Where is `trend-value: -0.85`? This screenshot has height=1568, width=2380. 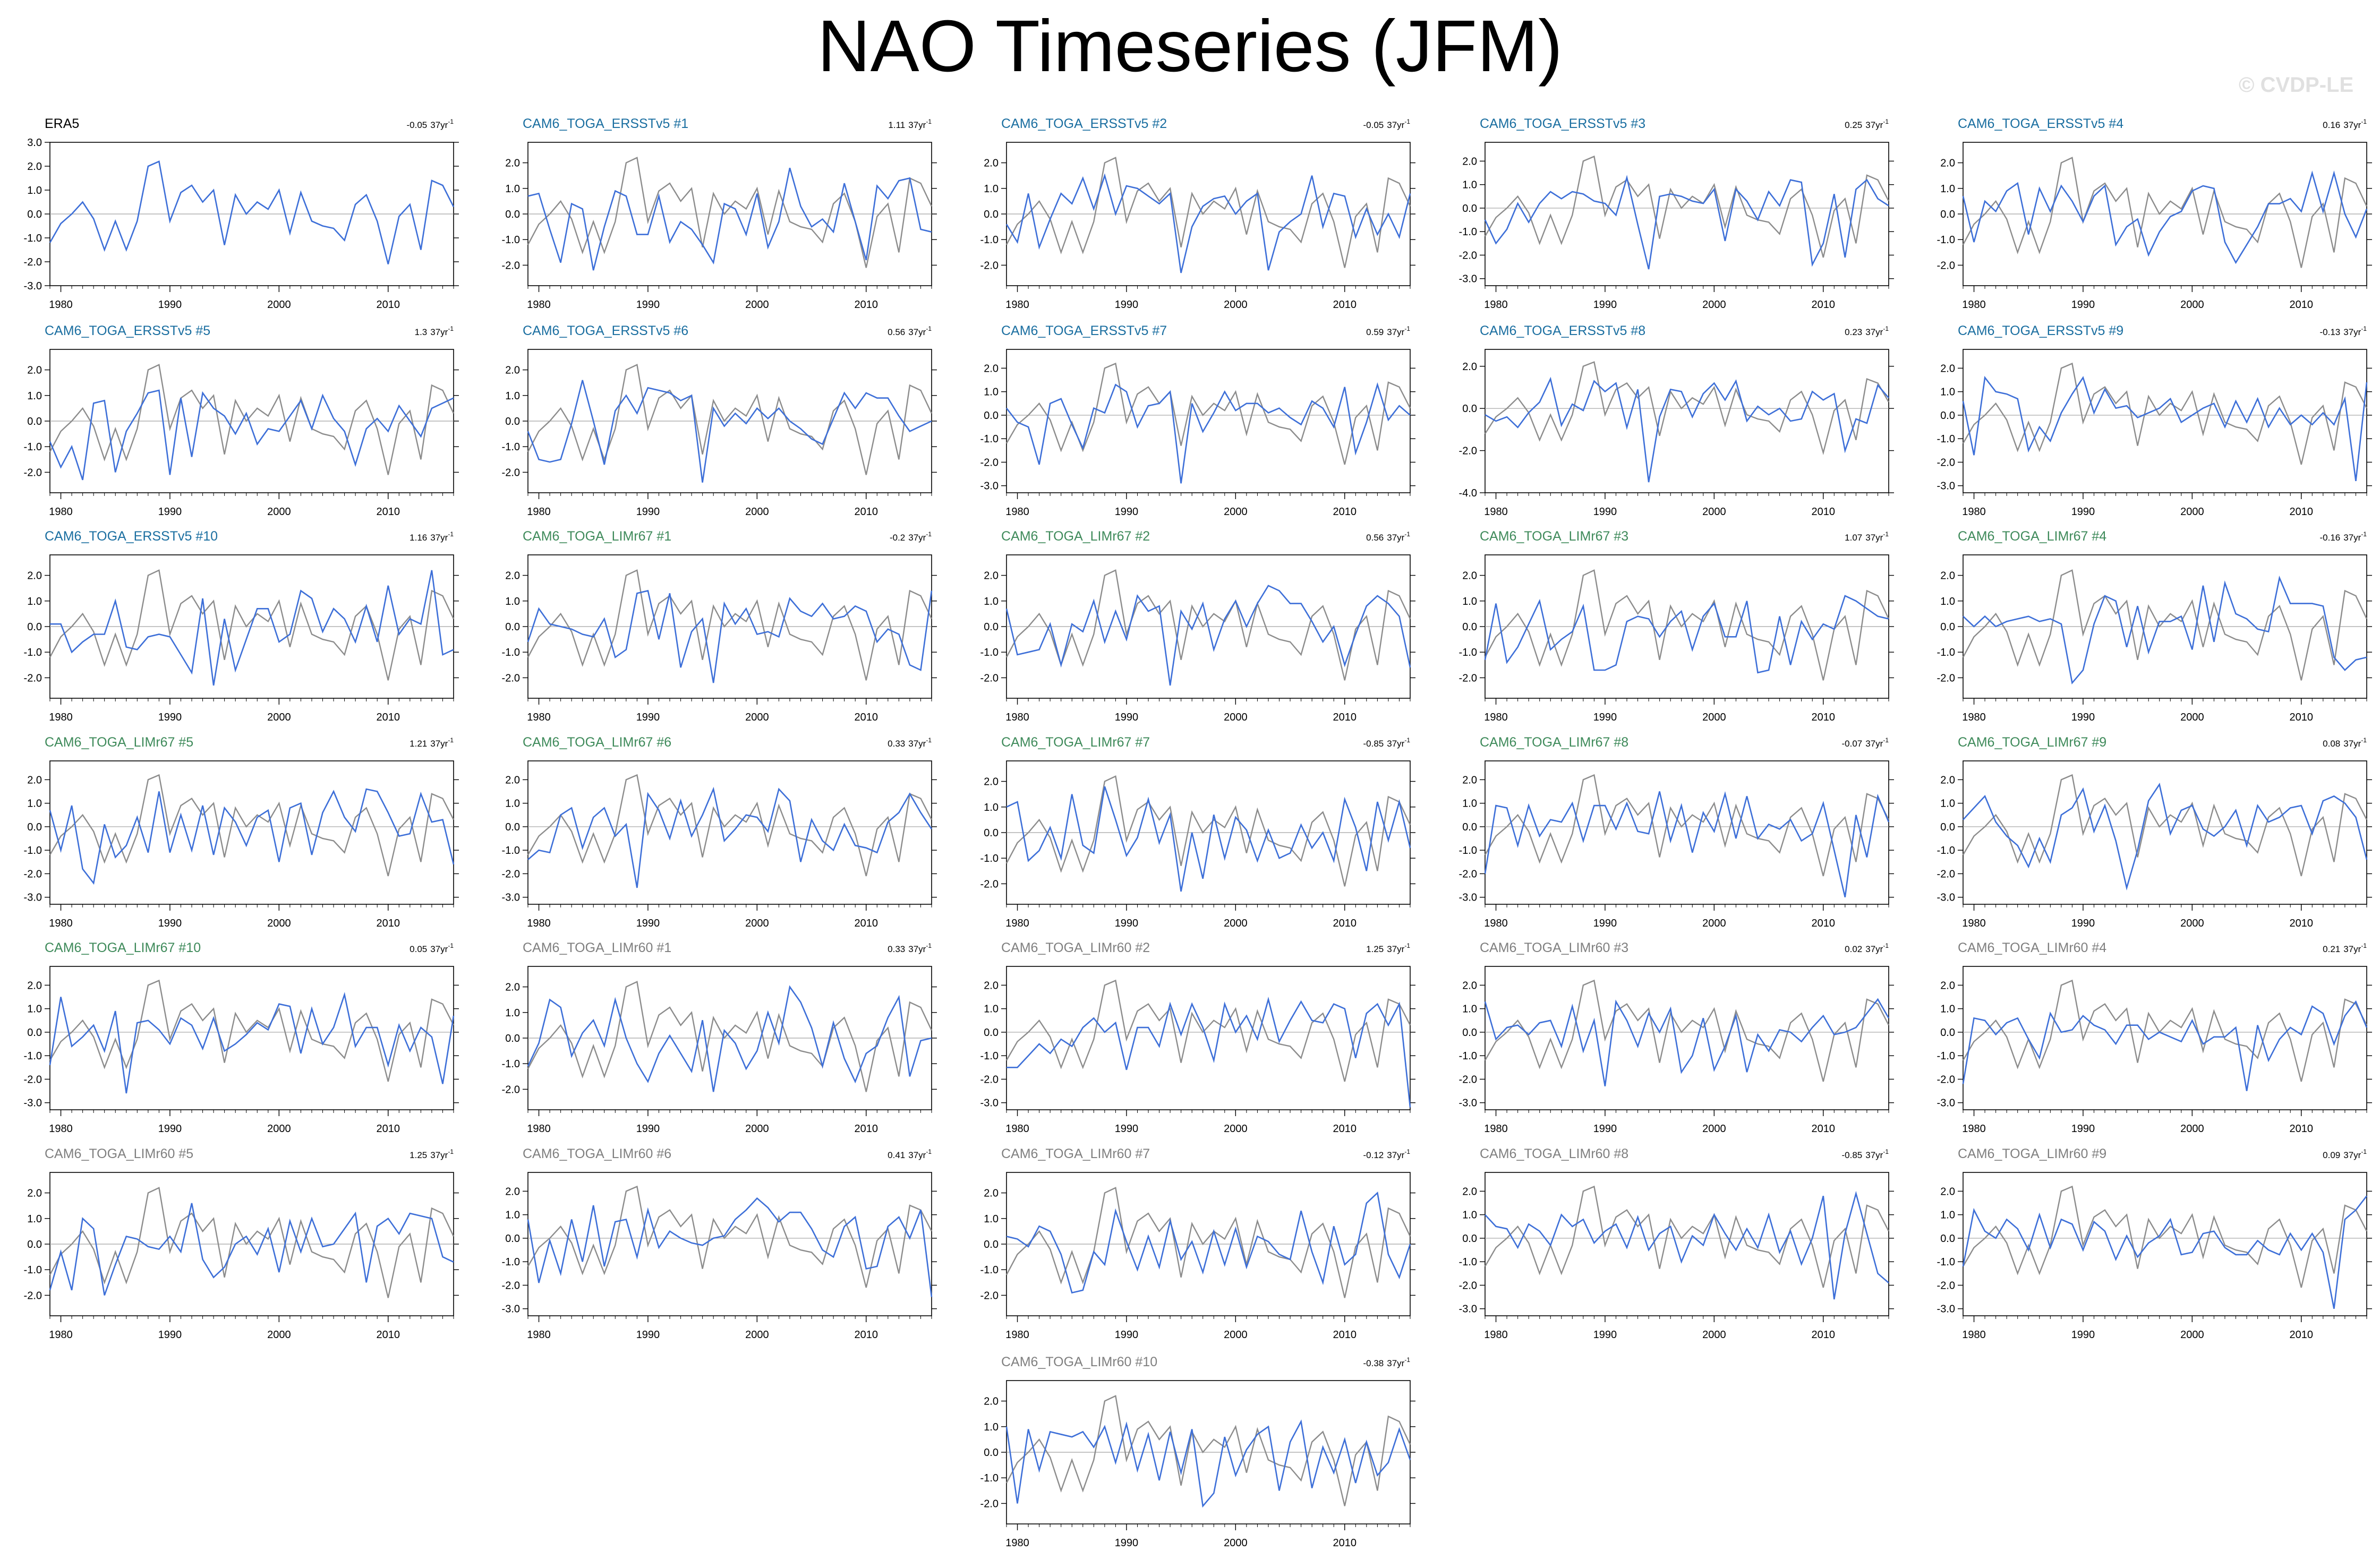
trend-value: -0.85 is located at coordinates (1374, 744).